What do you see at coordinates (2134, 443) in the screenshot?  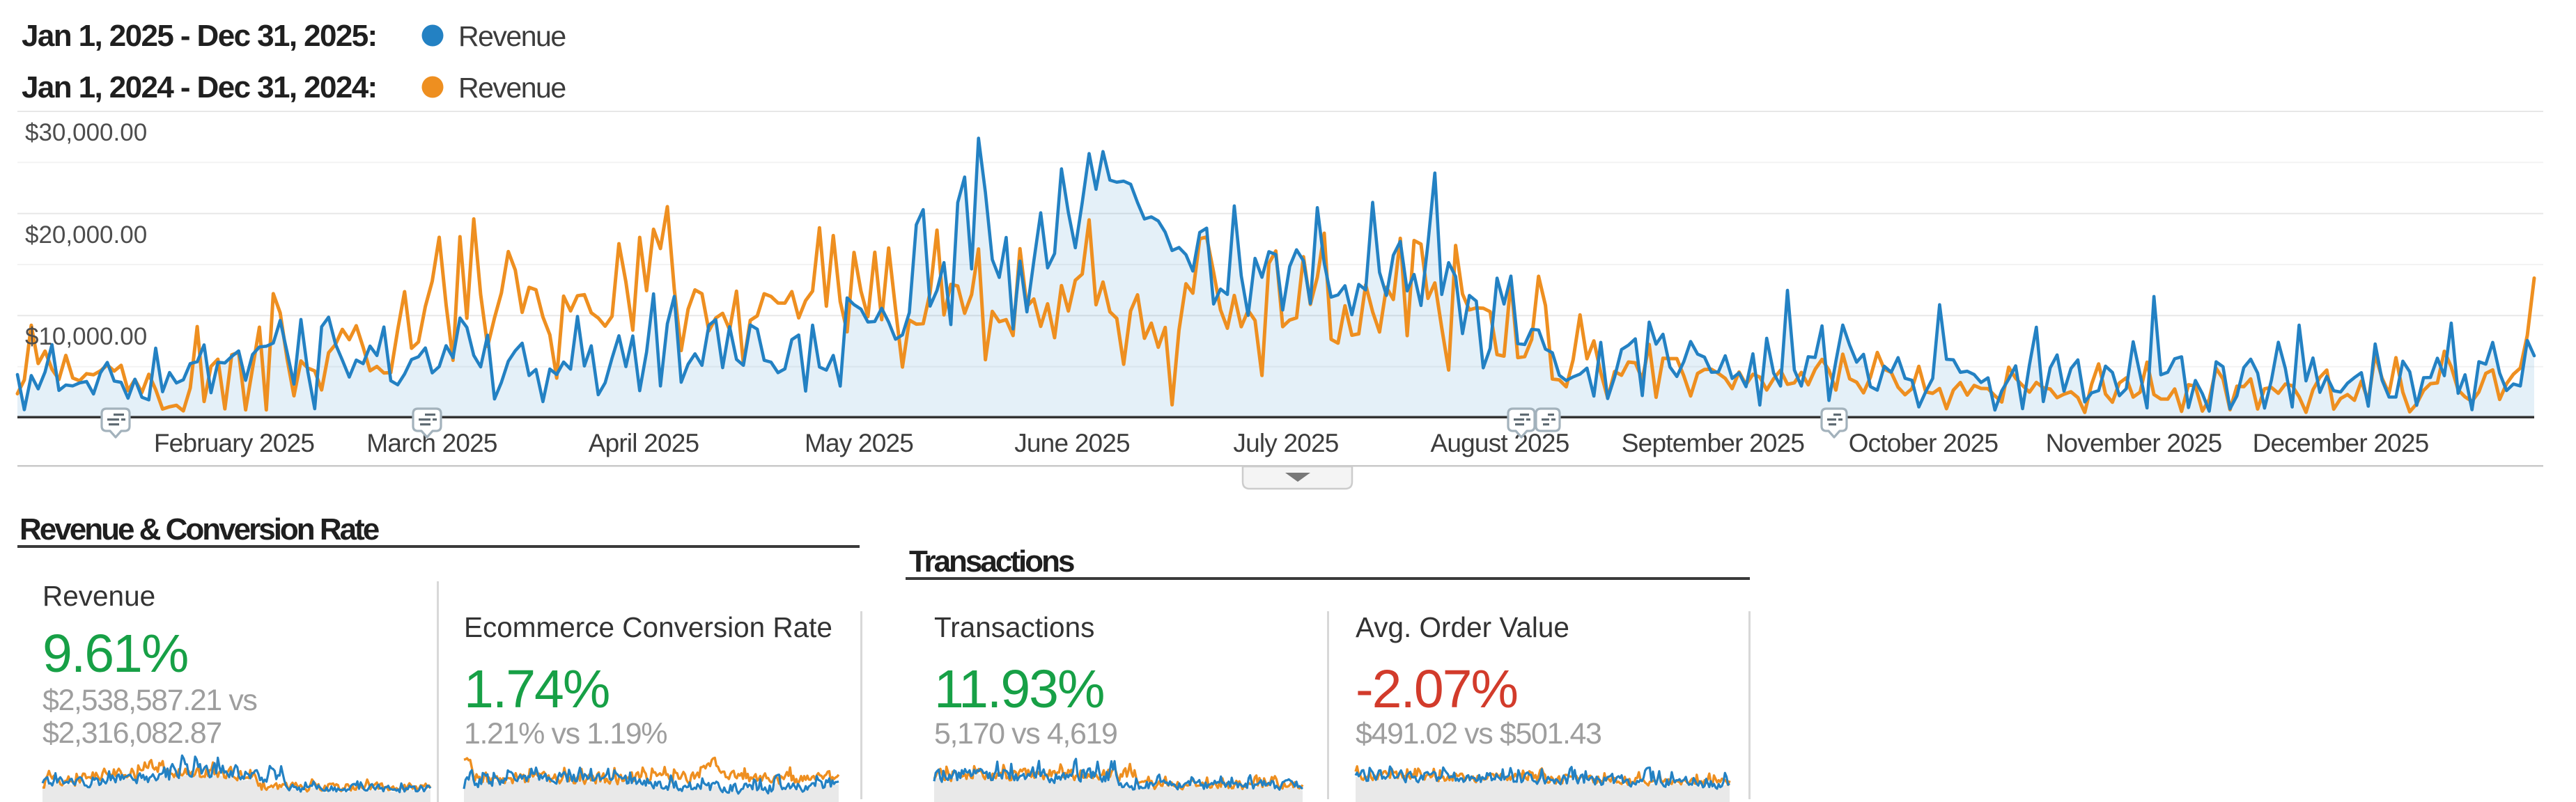 I see `svg-text: November 2025` at bounding box center [2134, 443].